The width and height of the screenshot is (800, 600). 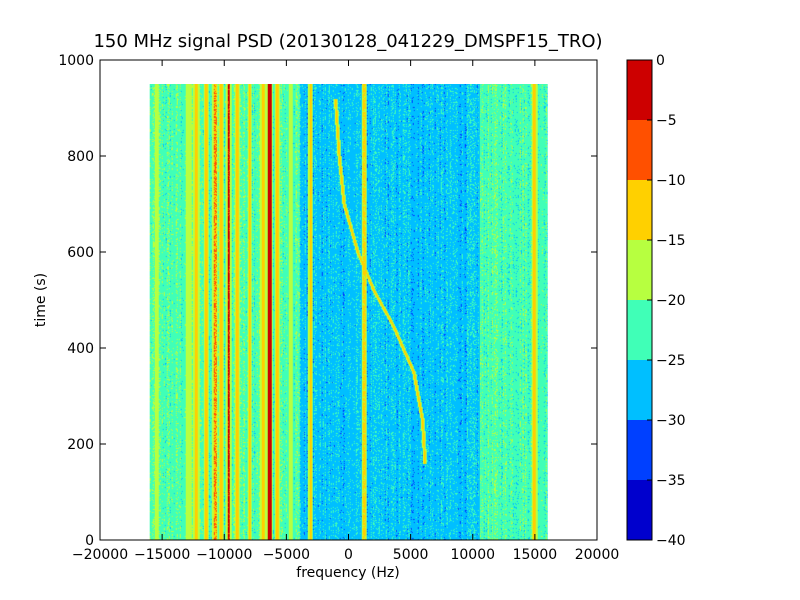 I want to click on y-tick-label: 800, so click(x=80, y=157).